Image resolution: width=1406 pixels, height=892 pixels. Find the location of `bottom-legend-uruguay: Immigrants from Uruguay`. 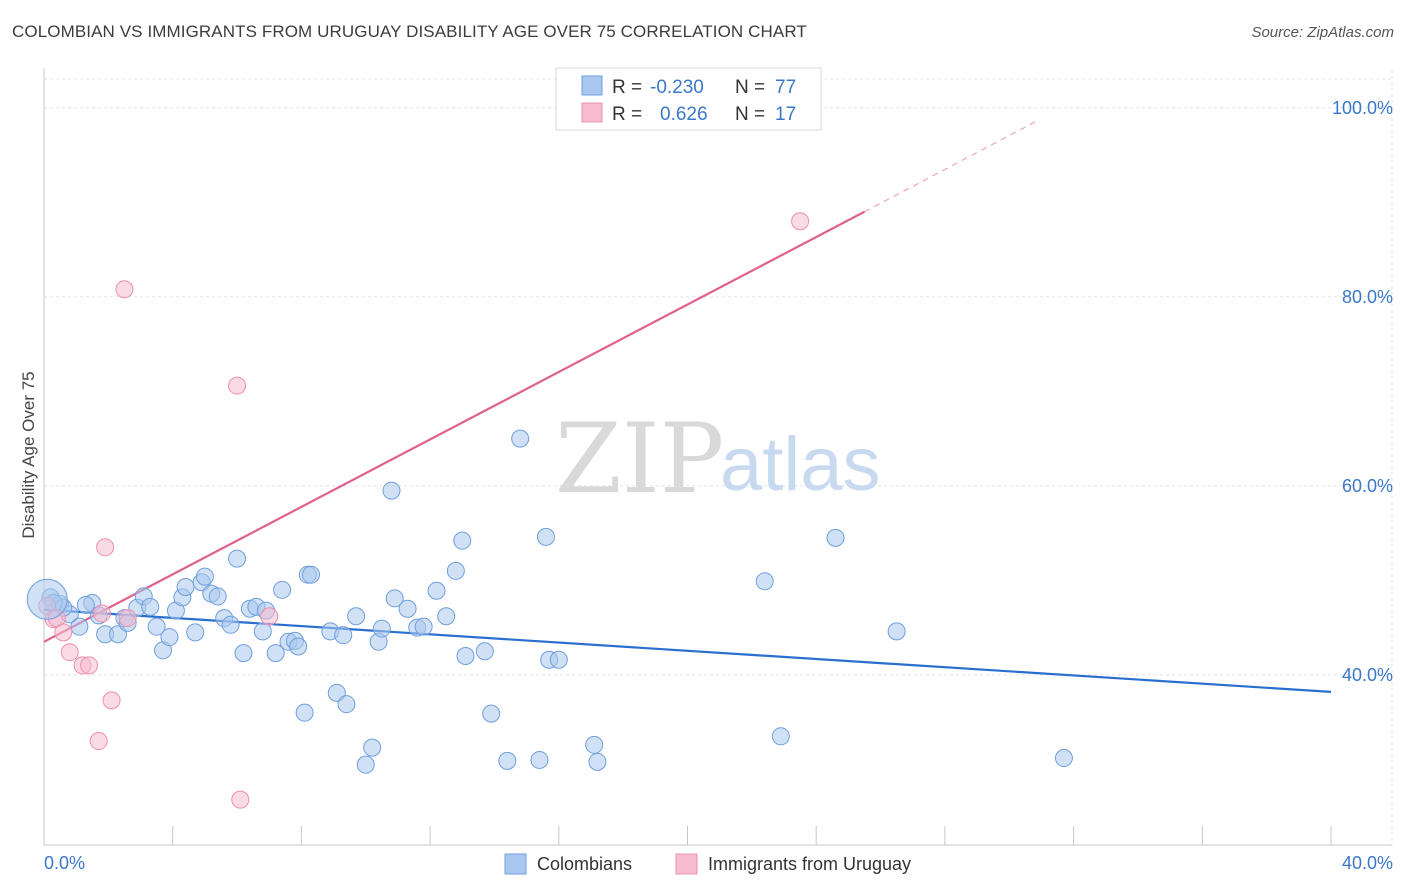

bottom-legend-uruguay: Immigrants from Uruguay is located at coordinates (809, 864).